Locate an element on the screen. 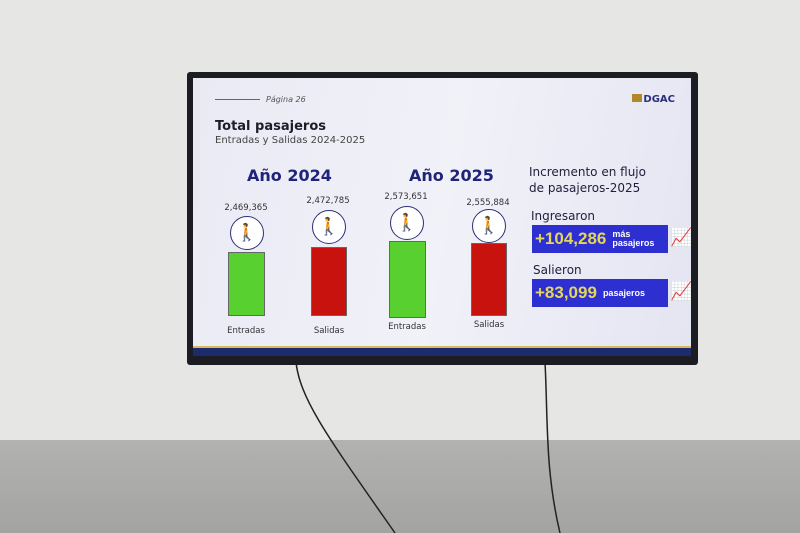 This screenshot has height=533, width=800. footer-stripe is located at coordinates (442, 351).